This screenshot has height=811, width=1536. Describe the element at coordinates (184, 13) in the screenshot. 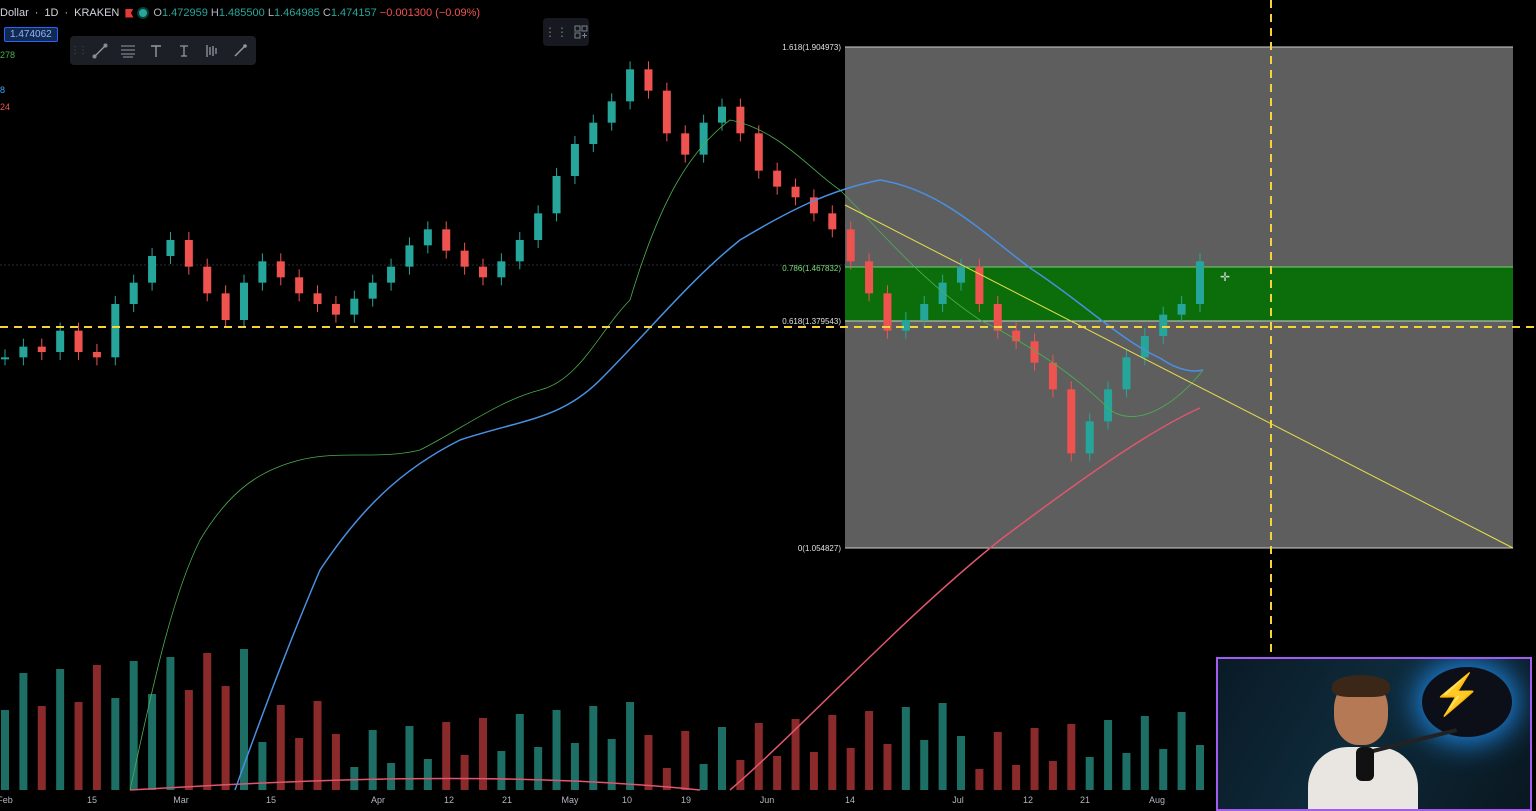

I see `open-value: 1.472959` at that location.